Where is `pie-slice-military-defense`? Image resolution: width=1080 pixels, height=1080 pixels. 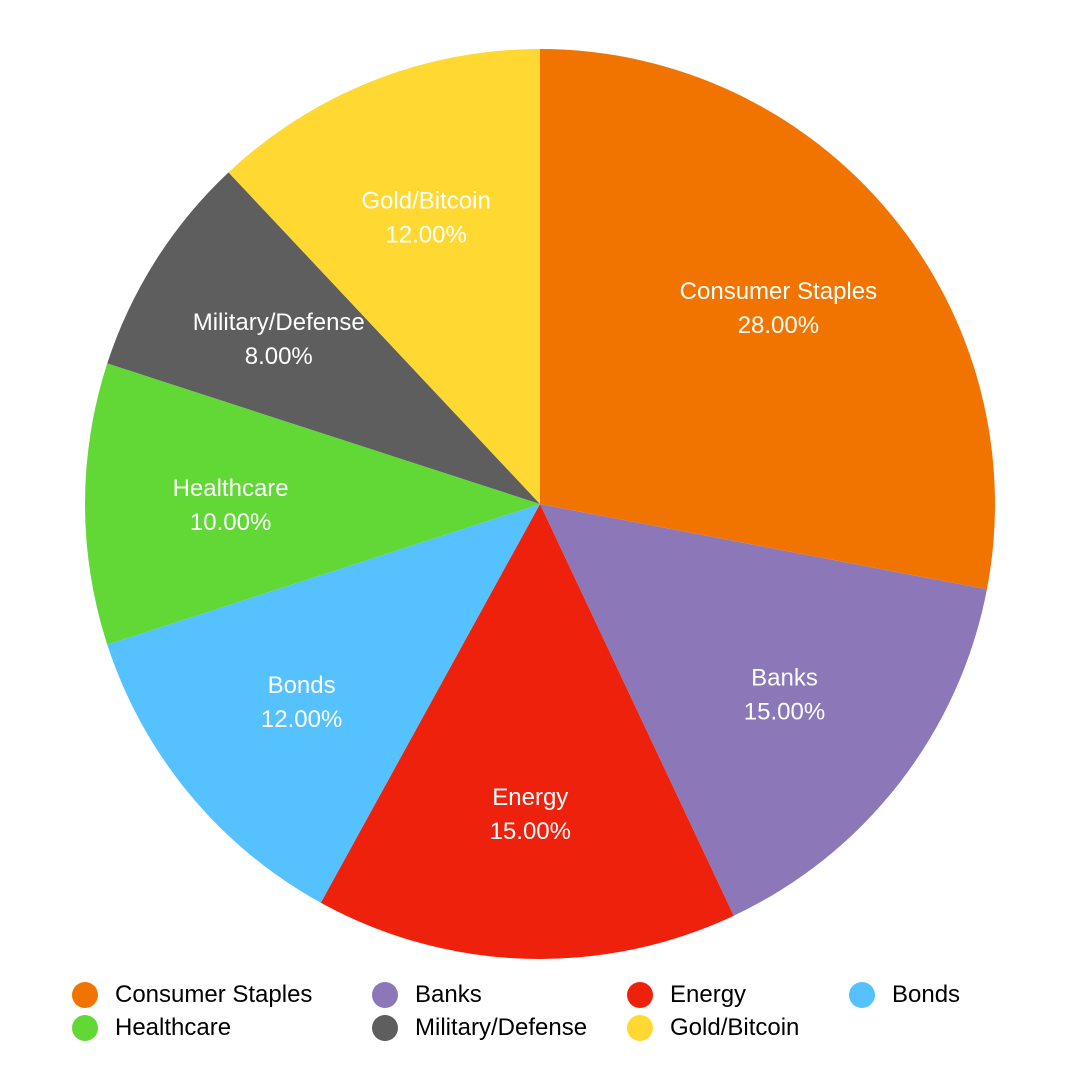
pie-slice-military-defense is located at coordinates (323, 338).